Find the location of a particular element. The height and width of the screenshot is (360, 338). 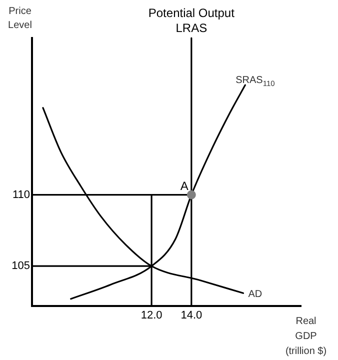

series-label: LRAS is located at coordinates (192, 28).